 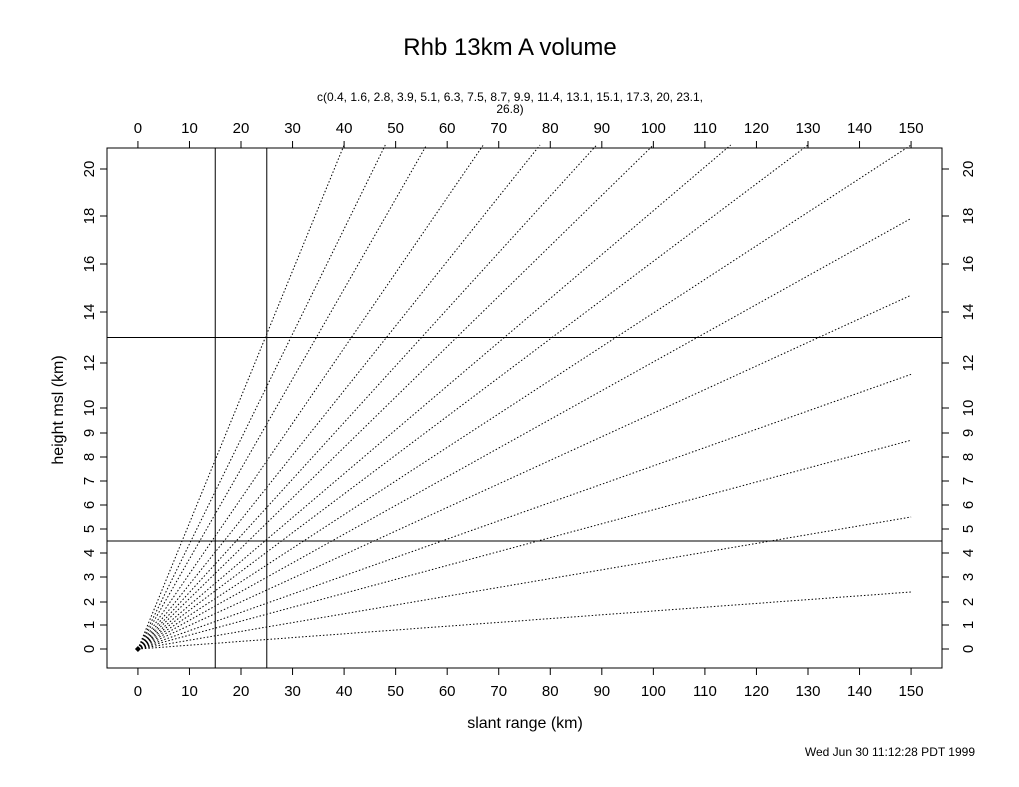 I want to click on origin-group, so click(x=137, y=649).